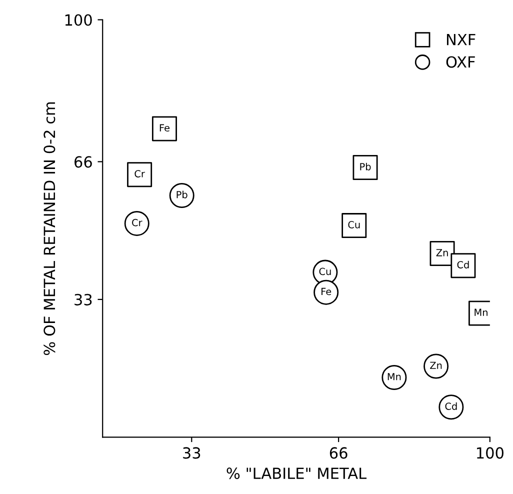  Describe the element at coordinates (78, 20) in the screenshot. I see `y-tick-label: 100` at that location.